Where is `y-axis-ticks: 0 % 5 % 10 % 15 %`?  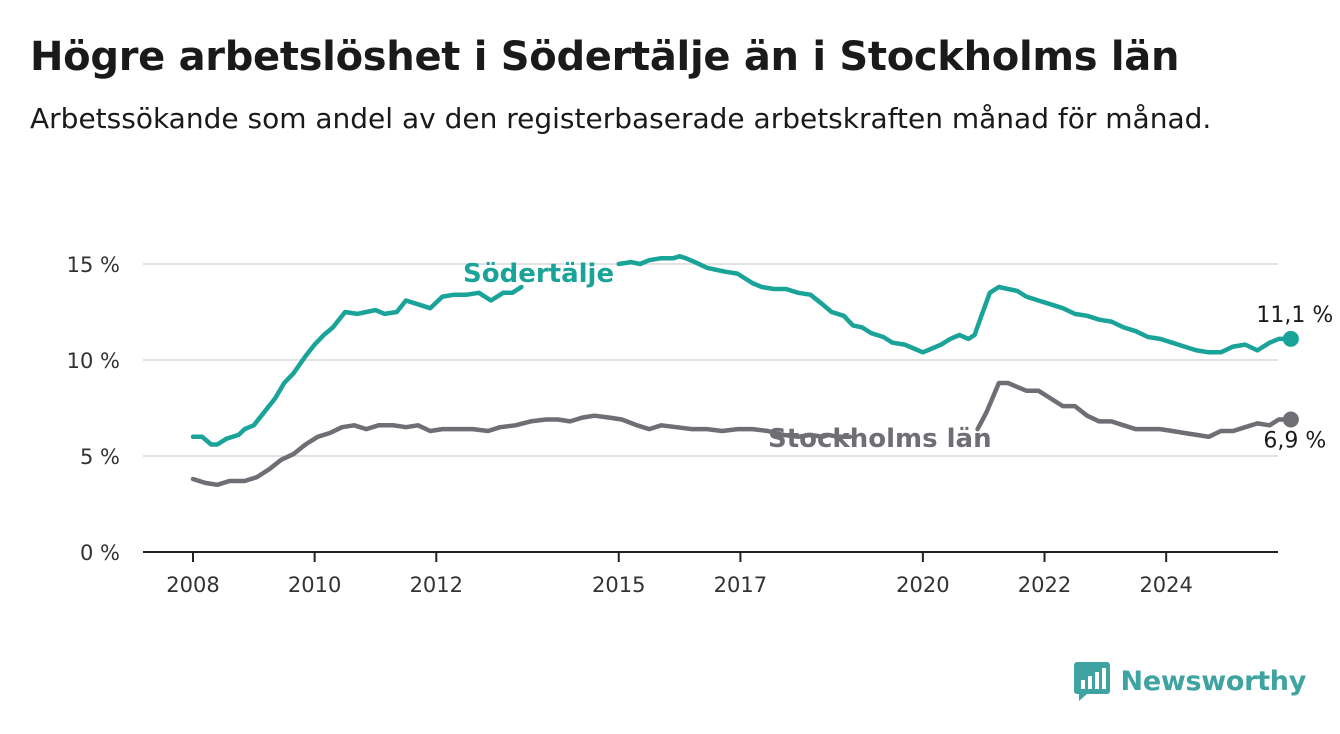 y-axis-ticks: 0 % 5 % 10 % 15 % is located at coordinates (93, 409).